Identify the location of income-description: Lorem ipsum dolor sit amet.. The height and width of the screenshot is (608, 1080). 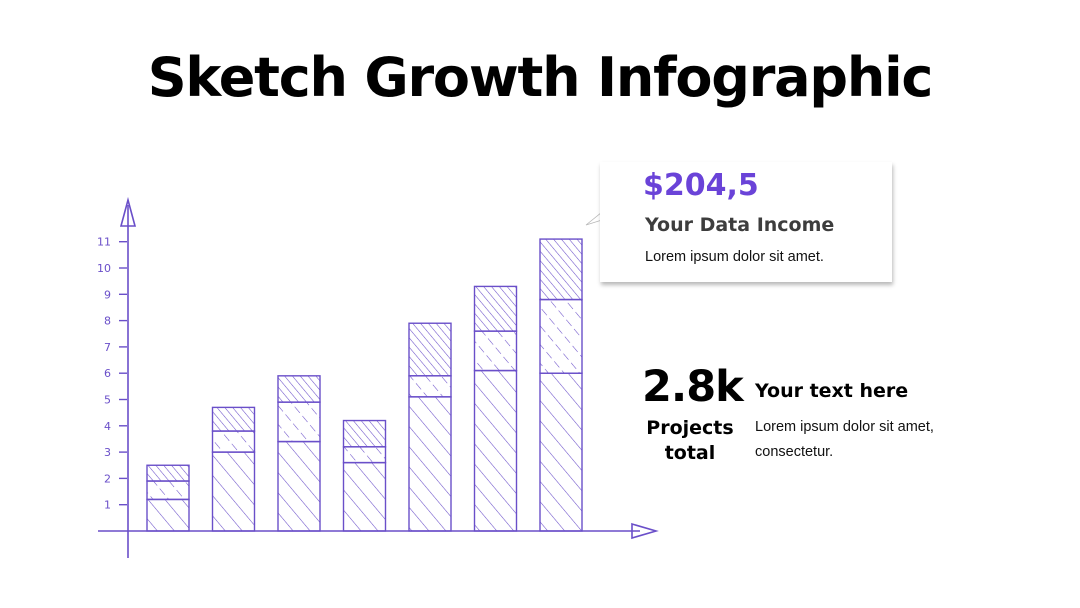
(734, 257).